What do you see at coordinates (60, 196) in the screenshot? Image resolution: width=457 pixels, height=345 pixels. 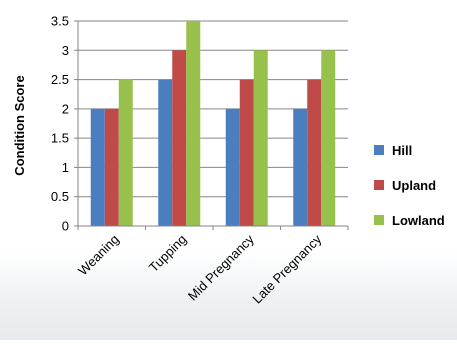 I see `y-tick-label: 0.5` at bounding box center [60, 196].